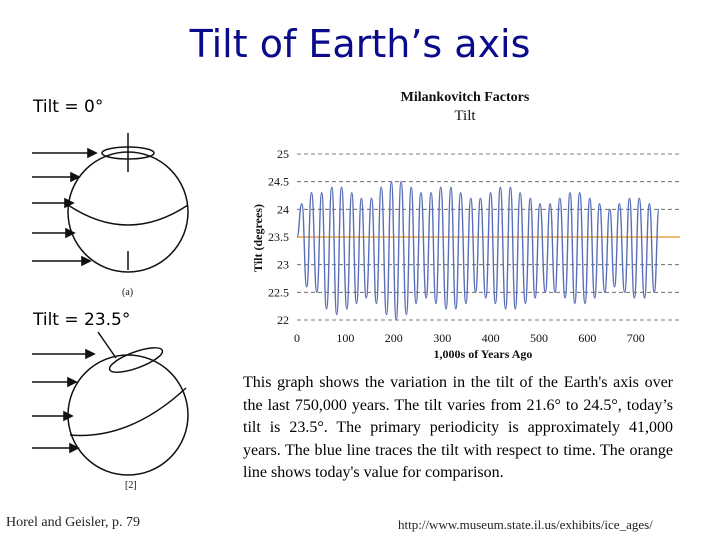  What do you see at coordinates (128, 412) in the screenshot?
I see `tilted-equator-line` at bounding box center [128, 412].